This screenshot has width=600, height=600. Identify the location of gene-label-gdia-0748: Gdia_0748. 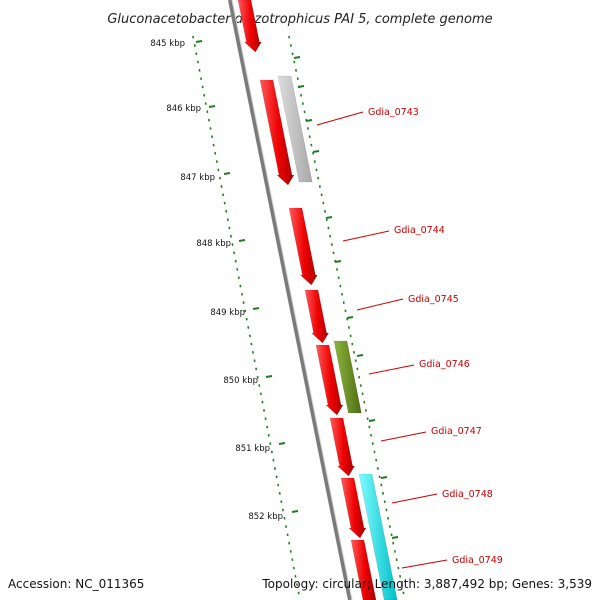
(467, 494).